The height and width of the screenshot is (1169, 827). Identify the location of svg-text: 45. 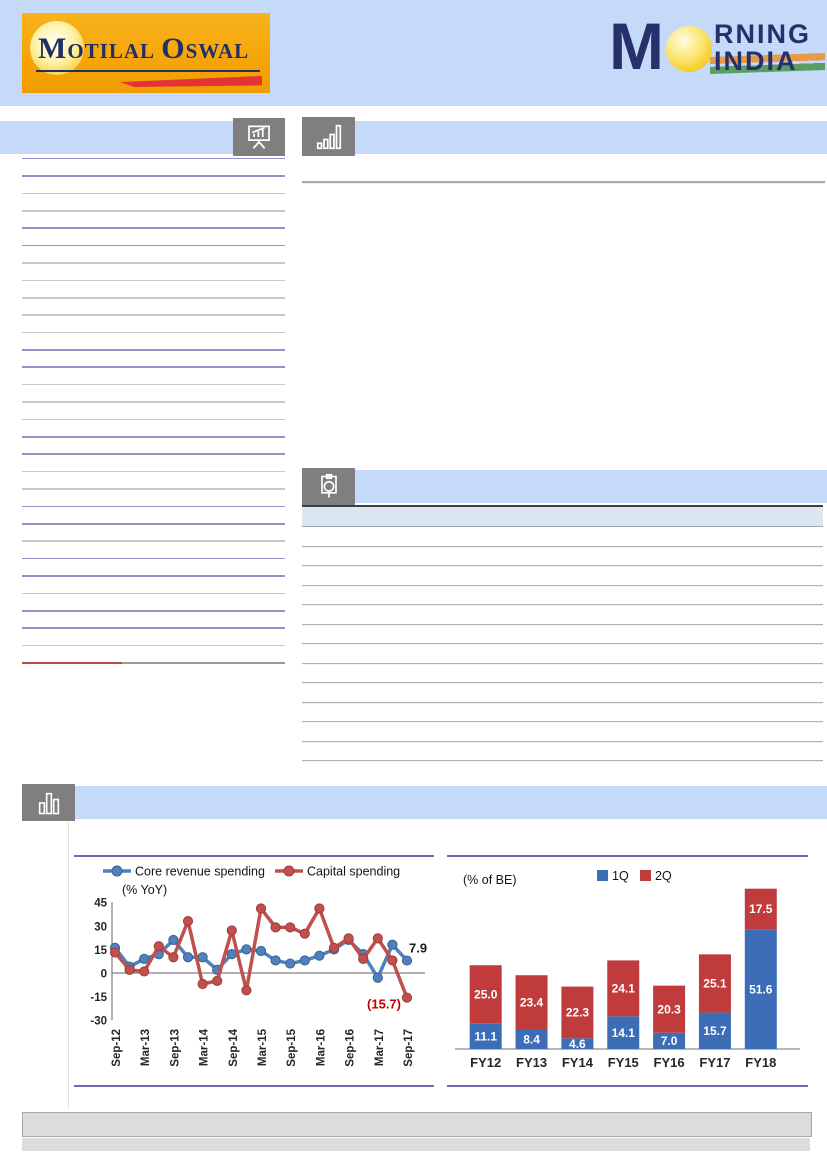
(100, 904).